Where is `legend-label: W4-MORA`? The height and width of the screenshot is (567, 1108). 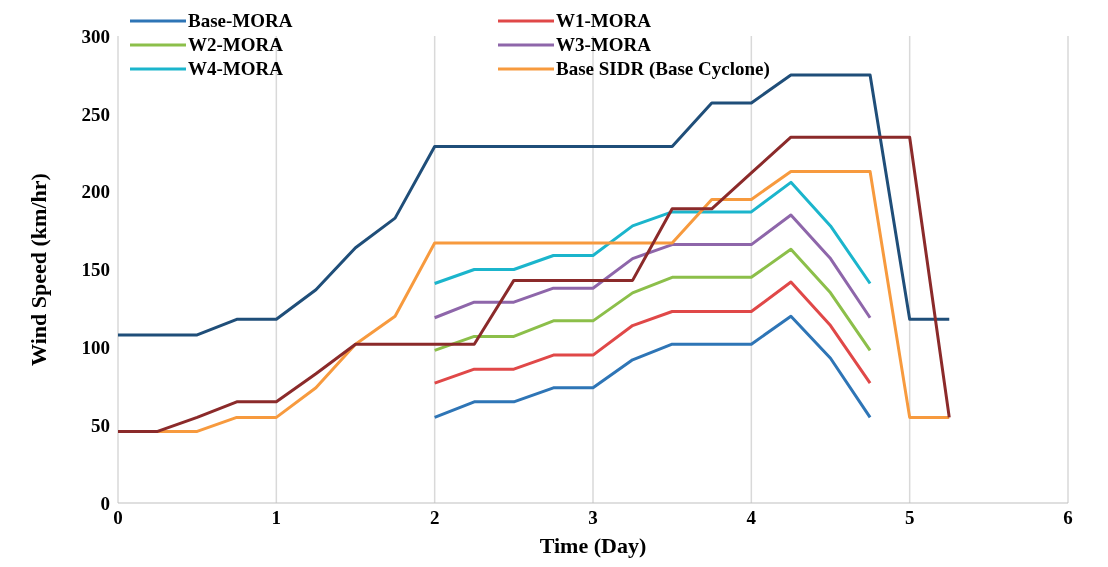
legend-label: W4-MORA is located at coordinates (235, 69).